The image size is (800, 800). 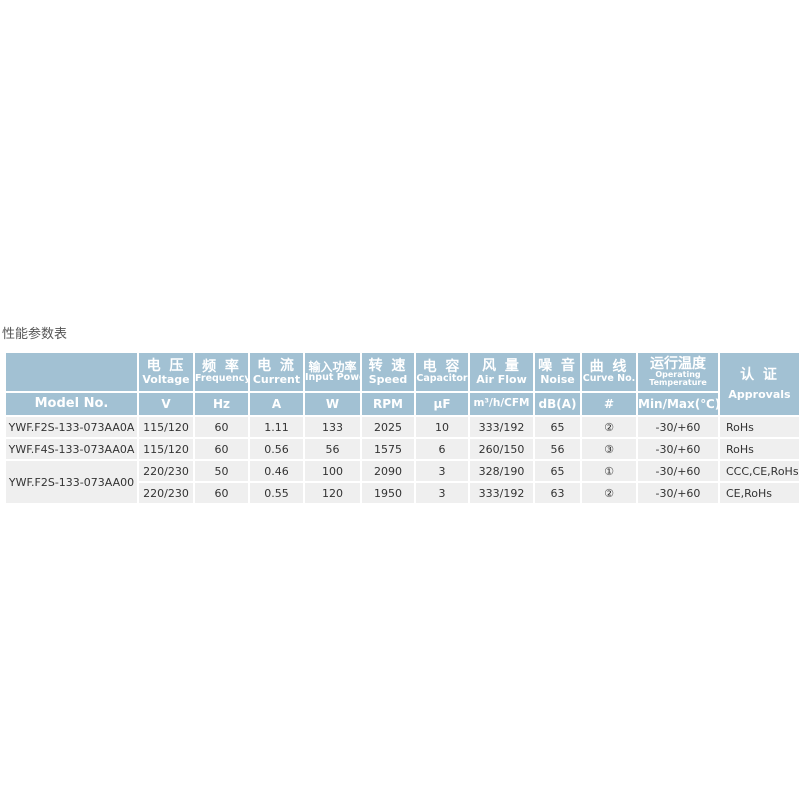 What do you see at coordinates (442, 427) in the screenshot?
I see `cell-uf: 10` at bounding box center [442, 427].